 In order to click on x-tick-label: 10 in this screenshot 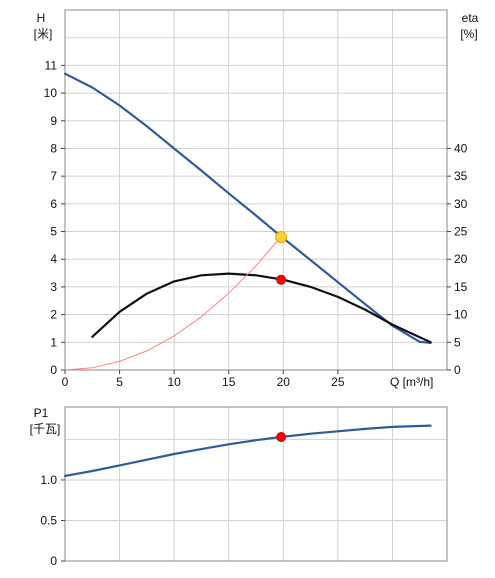, I will do `click(174, 382)`.